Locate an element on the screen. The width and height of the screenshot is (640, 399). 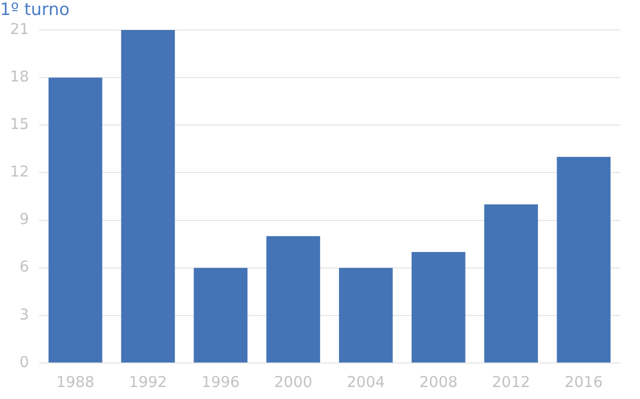
x-tick-label: 2008 is located at coordinates (438, 381).